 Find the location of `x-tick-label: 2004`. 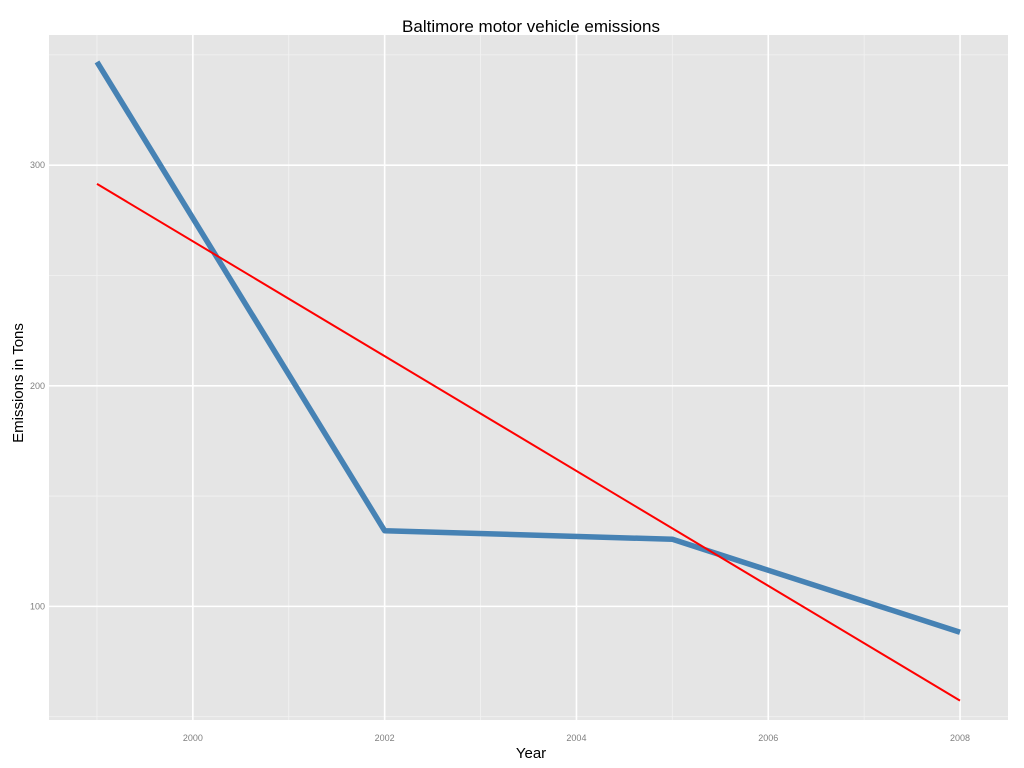

x-tick-label: 2004 is located at coordinates (576, 738).